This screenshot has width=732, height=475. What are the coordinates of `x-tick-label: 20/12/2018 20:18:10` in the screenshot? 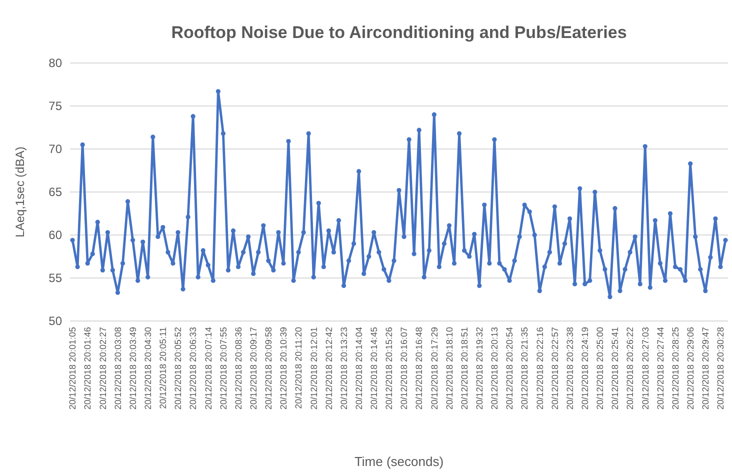 It's located at (449, 368).